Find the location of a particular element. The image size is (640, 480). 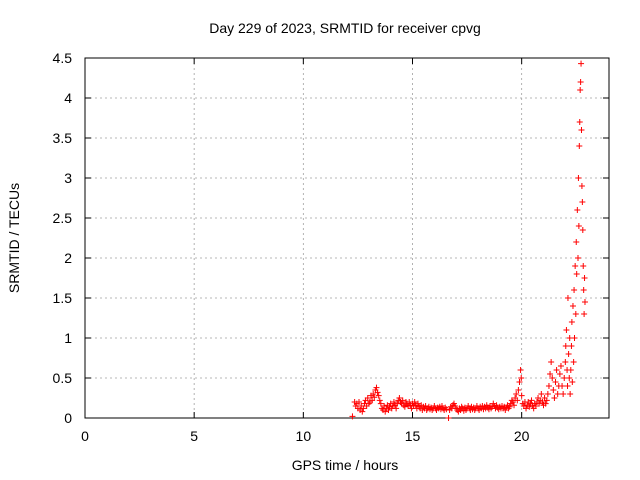

y-tick-label: 4 is located at coordinates (68, 98).